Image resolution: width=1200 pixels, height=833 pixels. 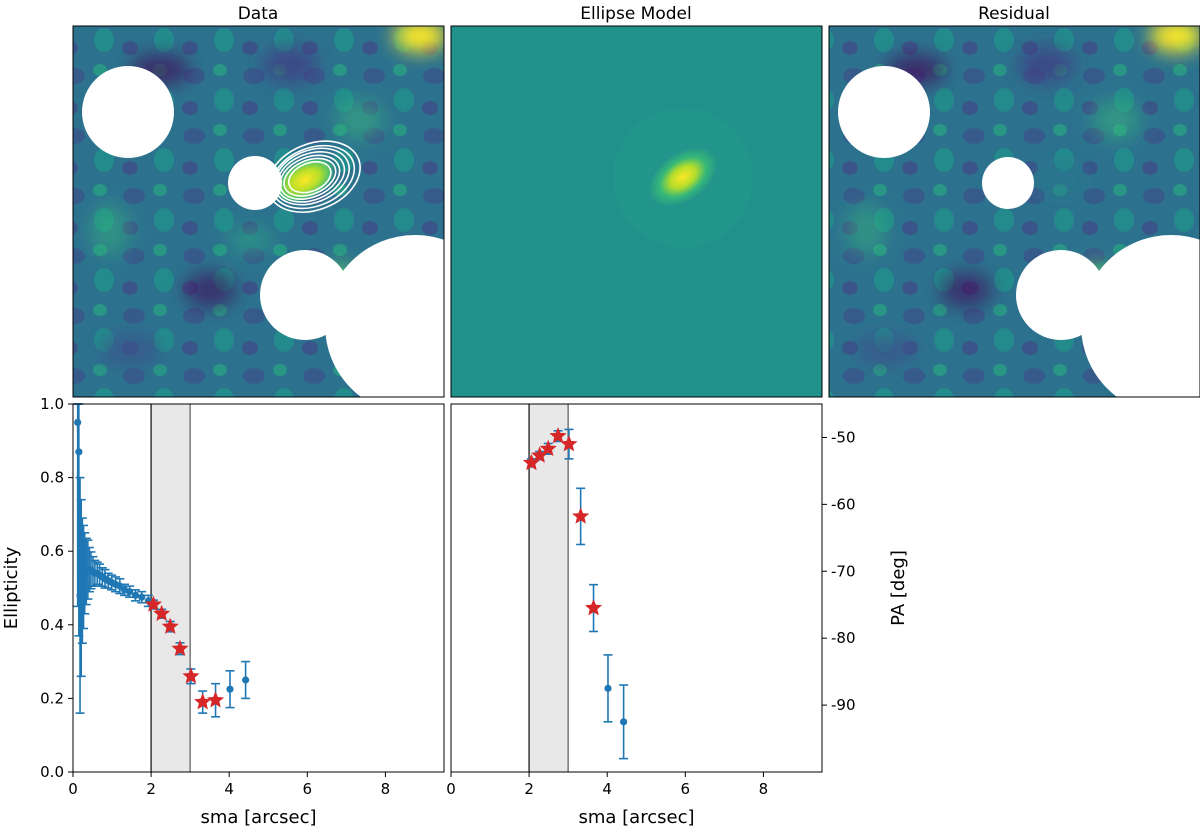 What do you see at coordinates (1014, 14) in the screenshot?
I see `panel-title-residual: Residual` at bounding box center [1014, 14].